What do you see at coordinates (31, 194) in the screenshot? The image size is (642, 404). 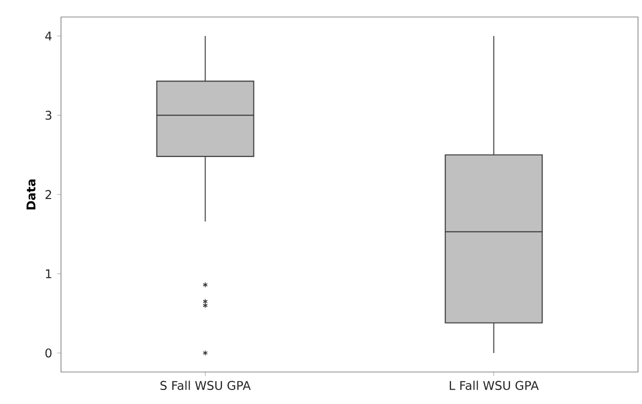 I see `y-axis-title: Data` at bounding box center [31, 194].